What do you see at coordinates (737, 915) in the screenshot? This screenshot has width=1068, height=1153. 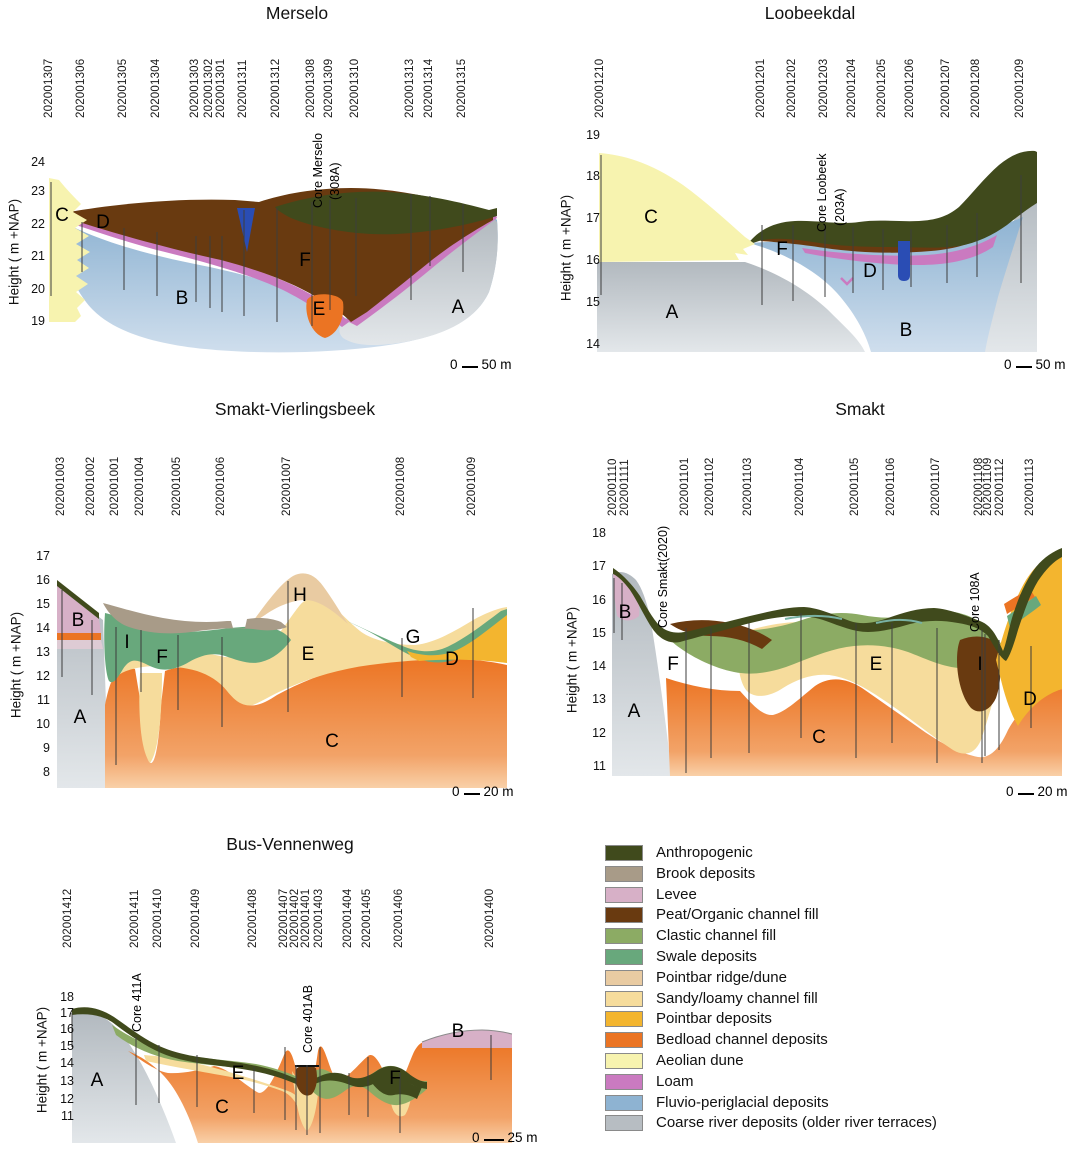 I see `legend-label: Peat/Organic channel fill` at bounding box center [737, 915].